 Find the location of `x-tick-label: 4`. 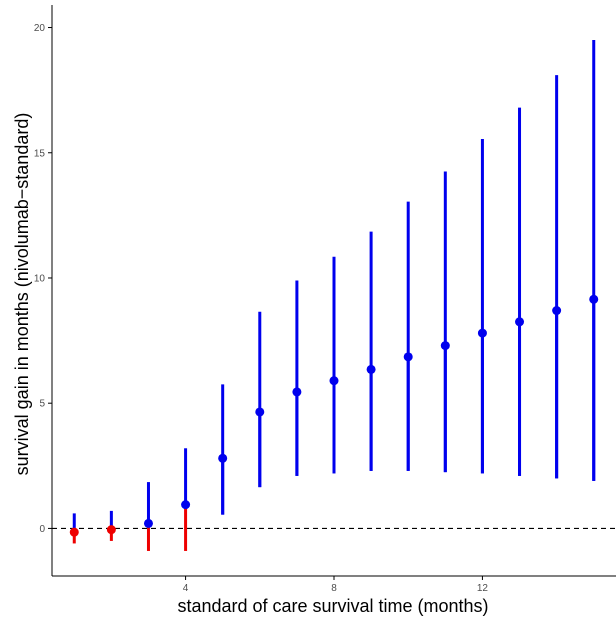

x-tick-label: 4 is located at coordinates (186, 588).